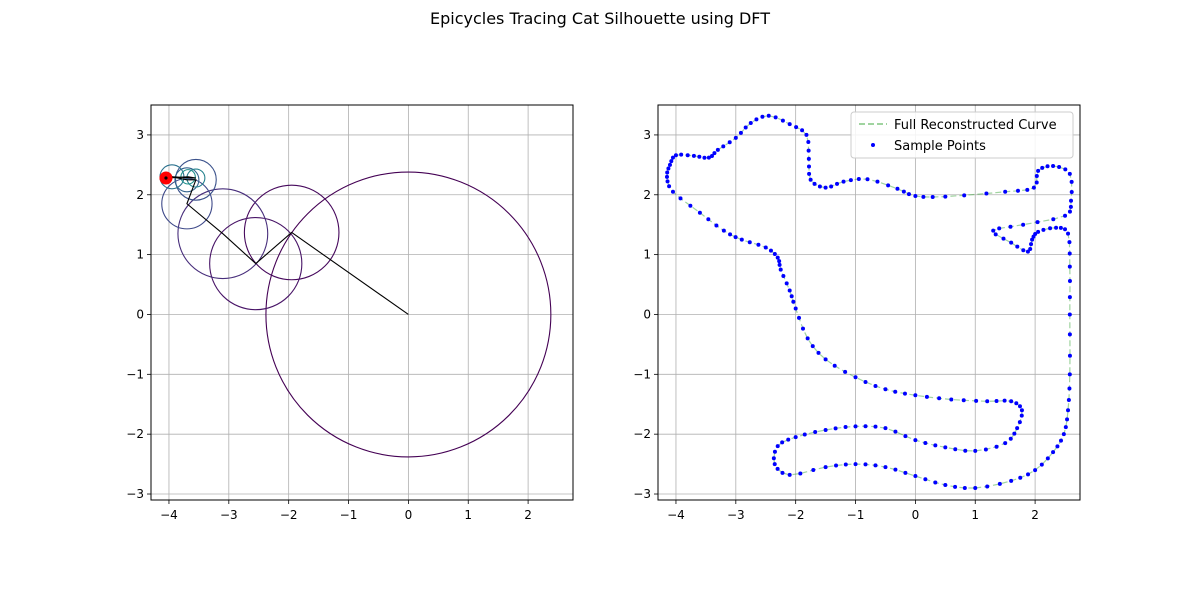 The image size is (1200, 600). Describe the element at coordinates (962, 135) in the screenshot. I see `legend: Full Reconstructed Curve Sample Points` at that location.